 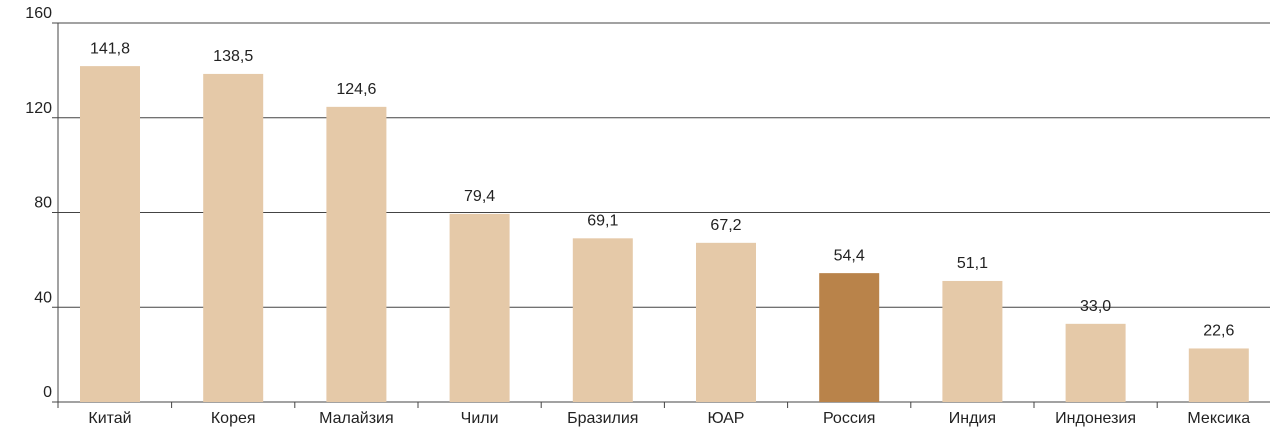 What do you see at coordinates (972, 263) in the screenshot?
I see `value-label: 51,1` at bounding box center [972, 263].